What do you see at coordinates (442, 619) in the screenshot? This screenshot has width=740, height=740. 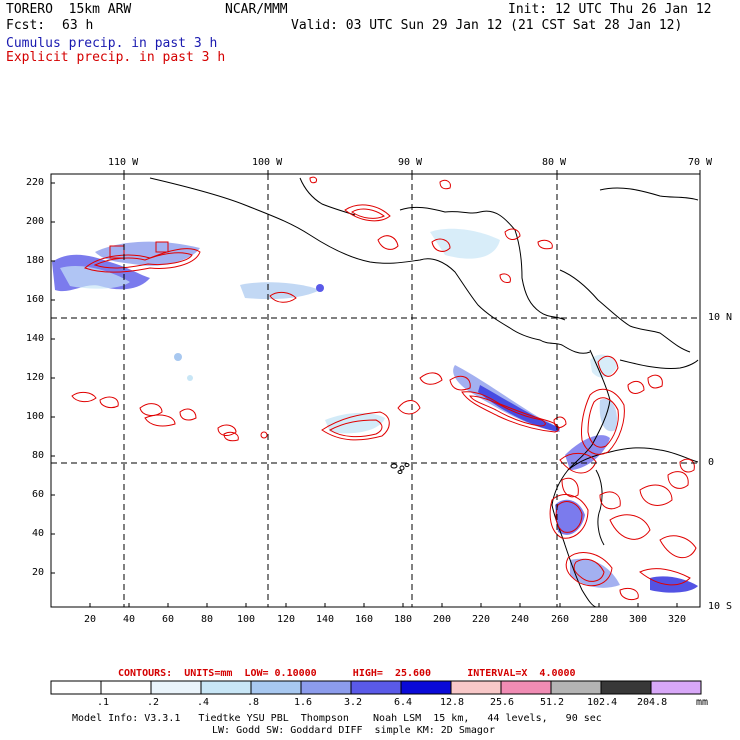 I see `x-tick-label: 200` at bounding box center [442, 619].